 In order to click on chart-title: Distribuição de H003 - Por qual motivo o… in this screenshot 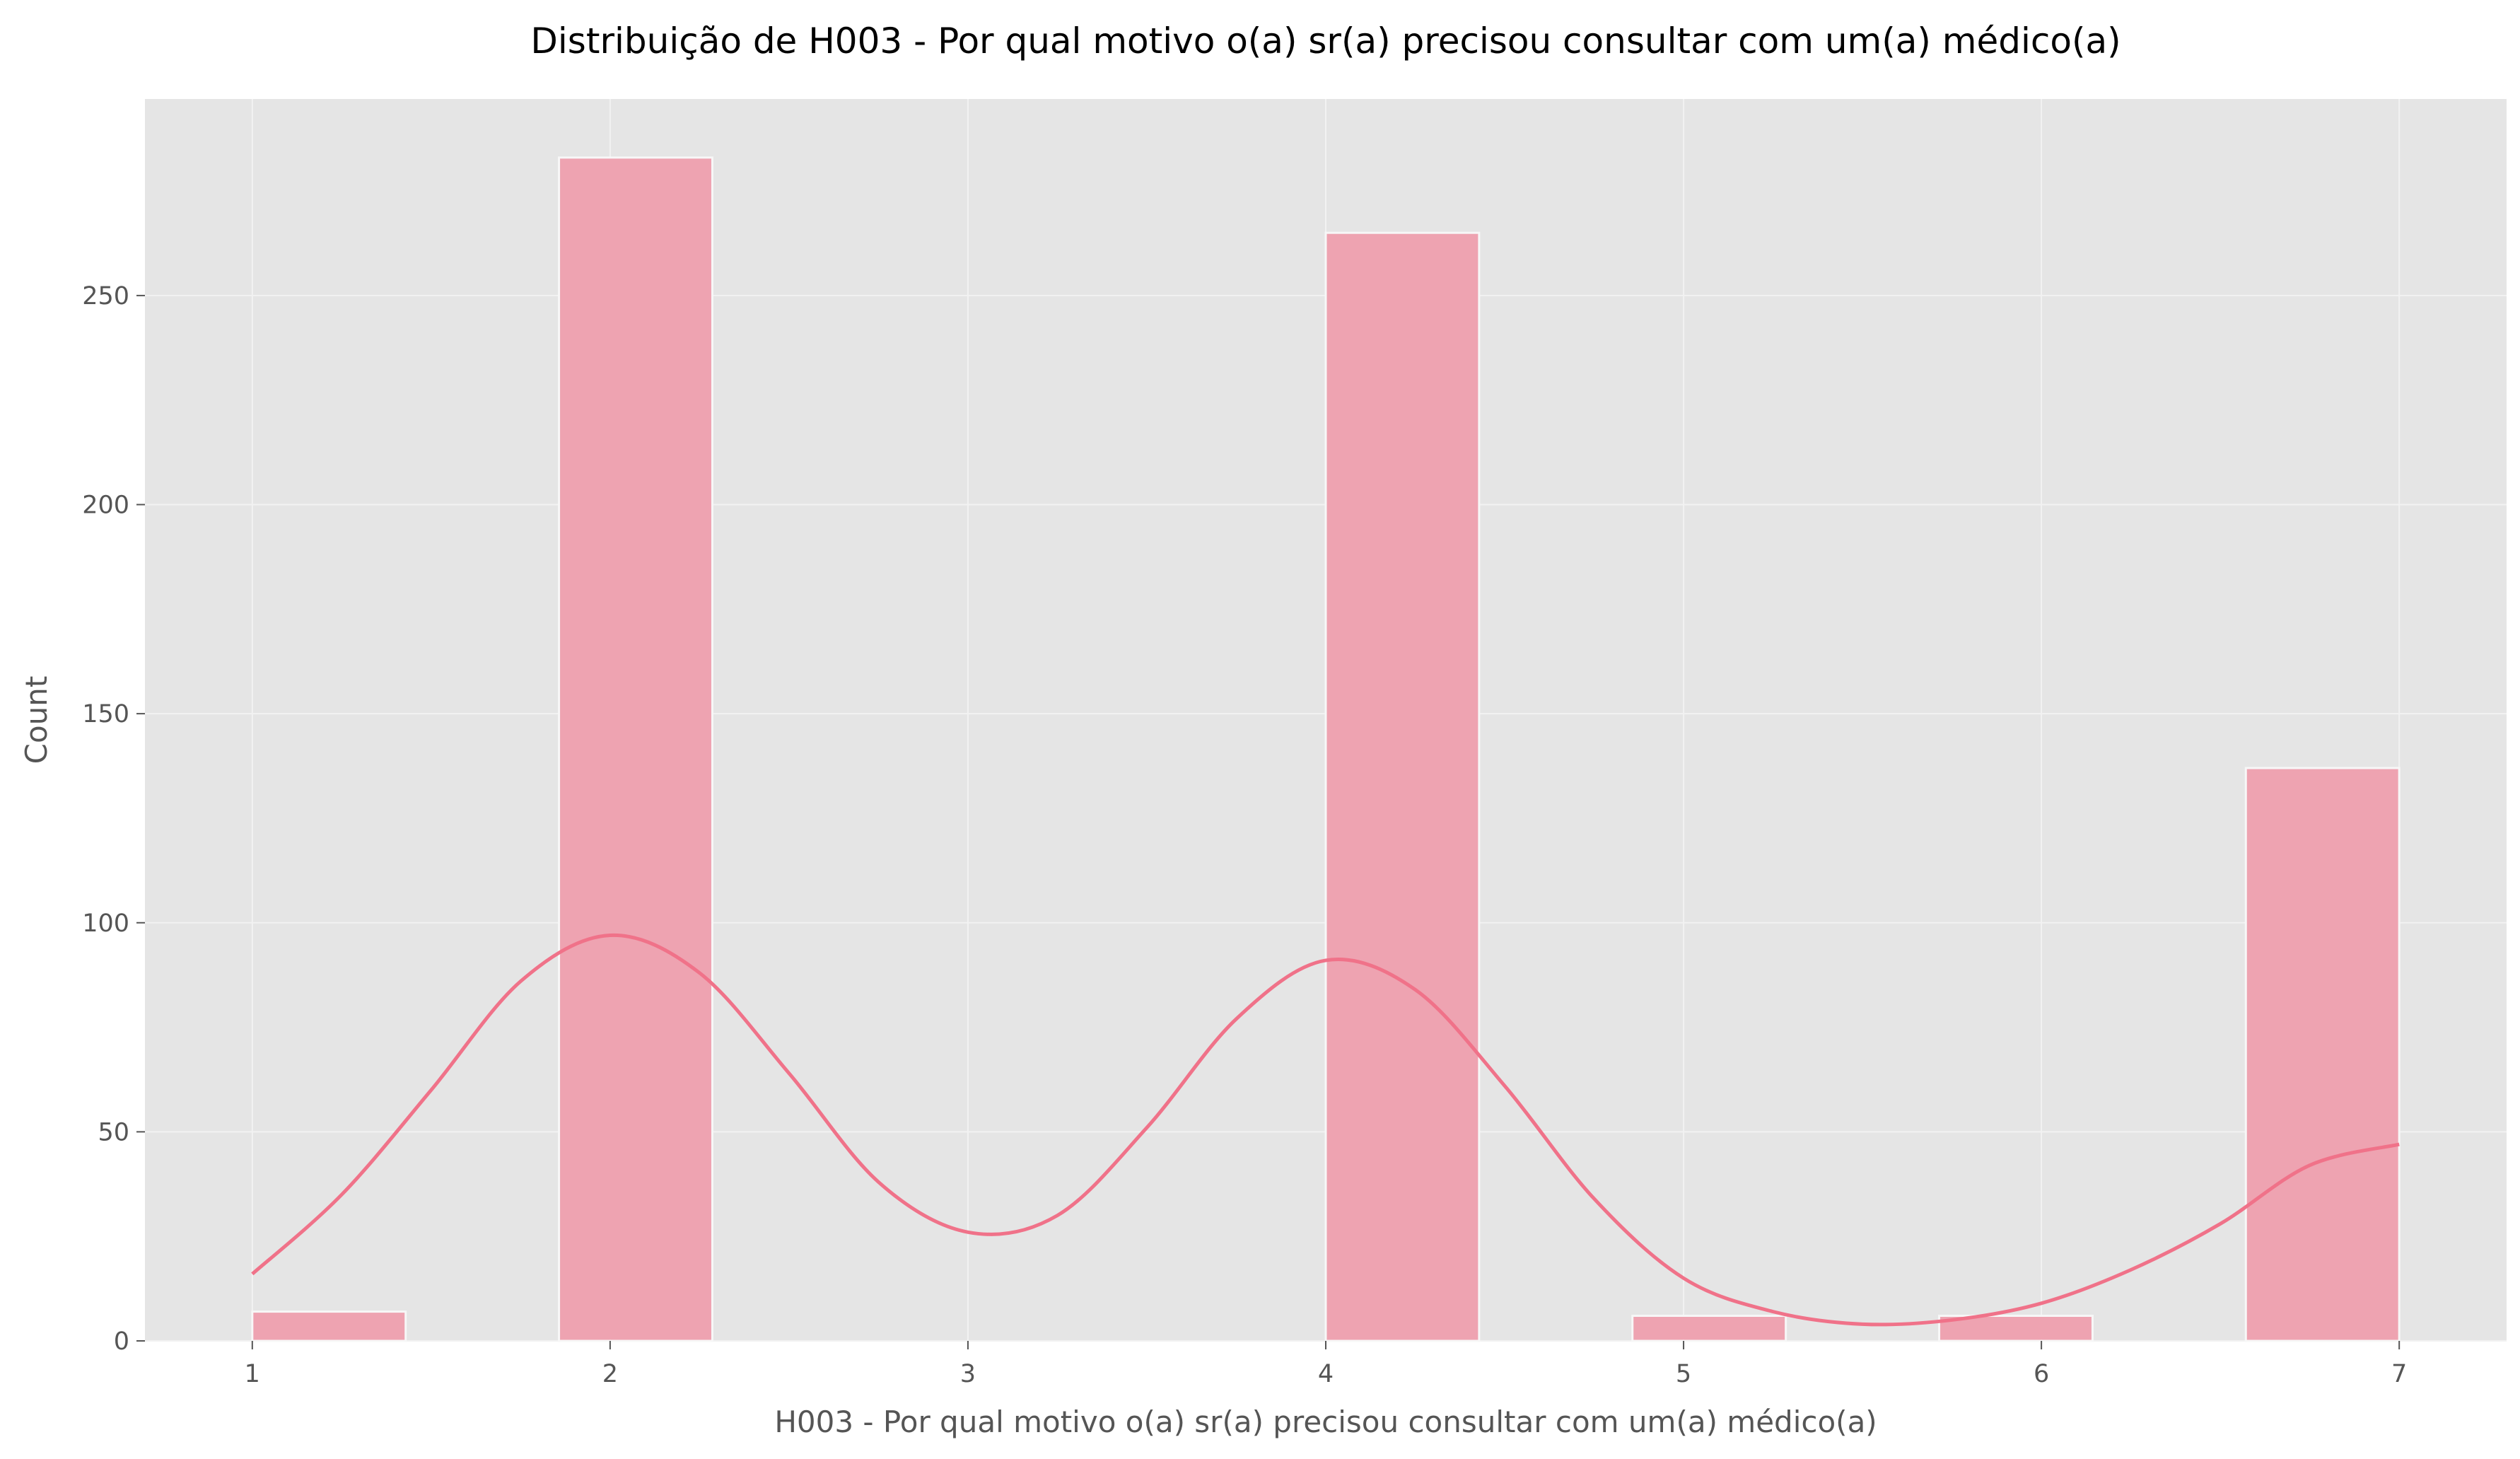, I will do `click(1325, 41)`.